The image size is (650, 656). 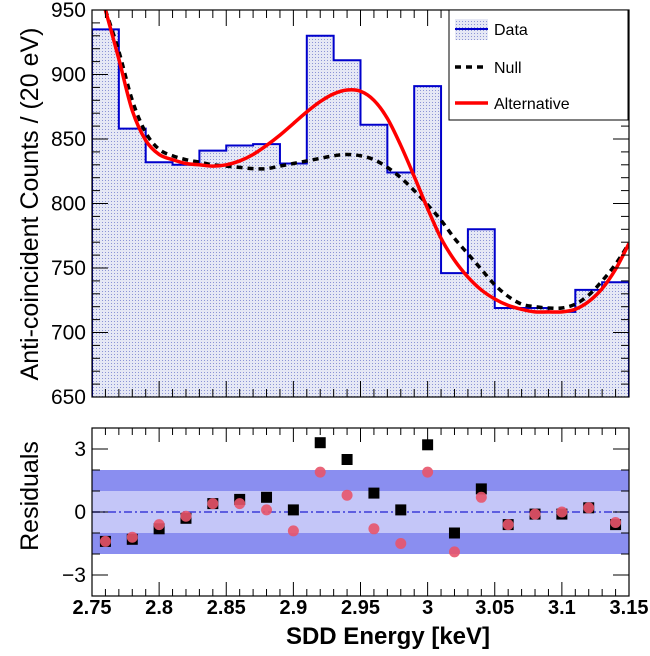 I want to click on legend-alternative-label: Alternative, so click(x=532, y=104).